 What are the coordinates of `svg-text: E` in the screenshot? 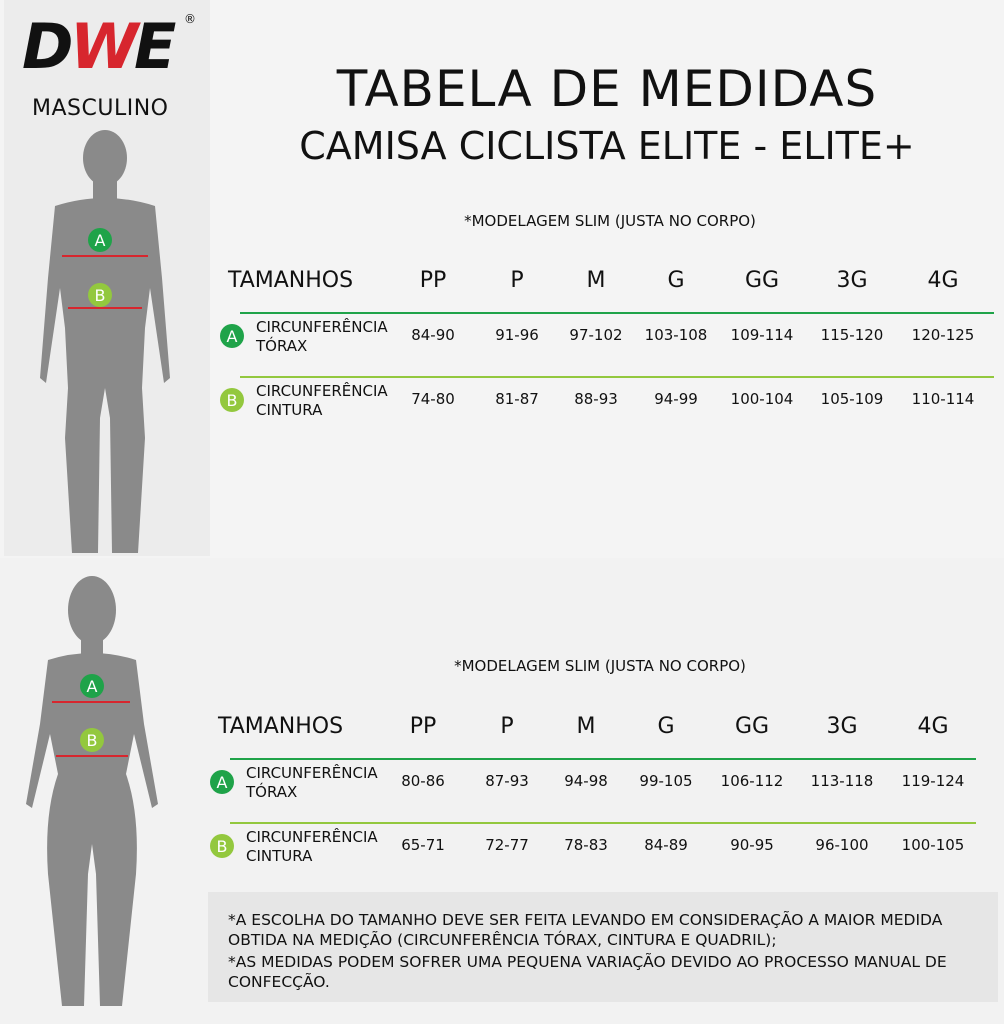 It's located at (155, 45).